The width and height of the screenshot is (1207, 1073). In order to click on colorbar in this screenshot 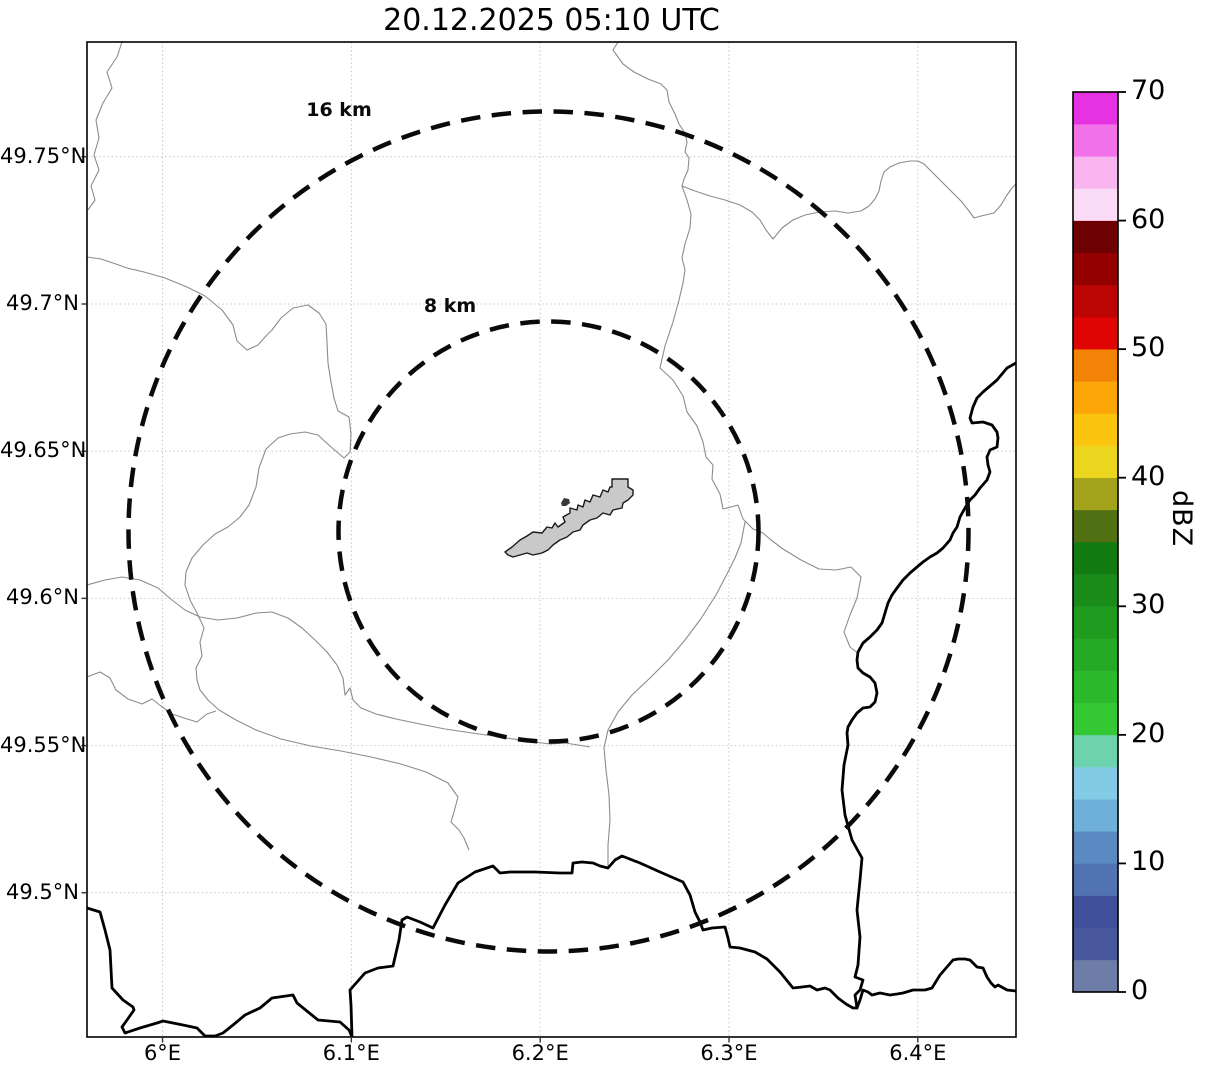, I will do `click(1099, 542)`.